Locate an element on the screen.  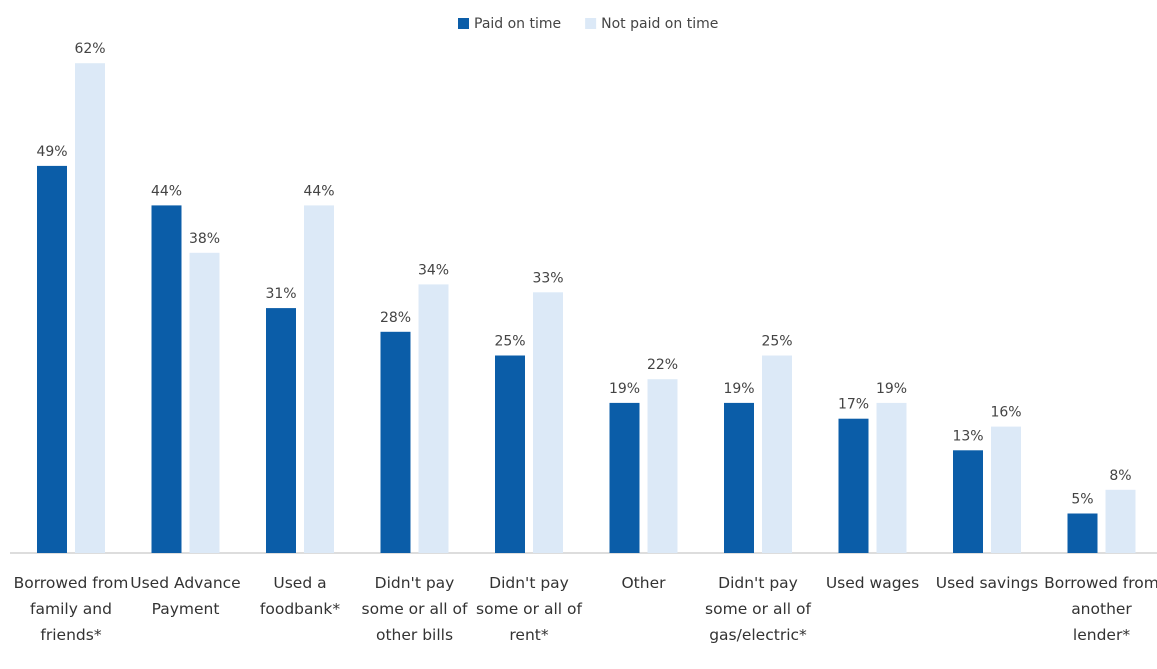
x-tick-label: Didn't pay some or all of gas/electric* is located at coordinates (758, 609).